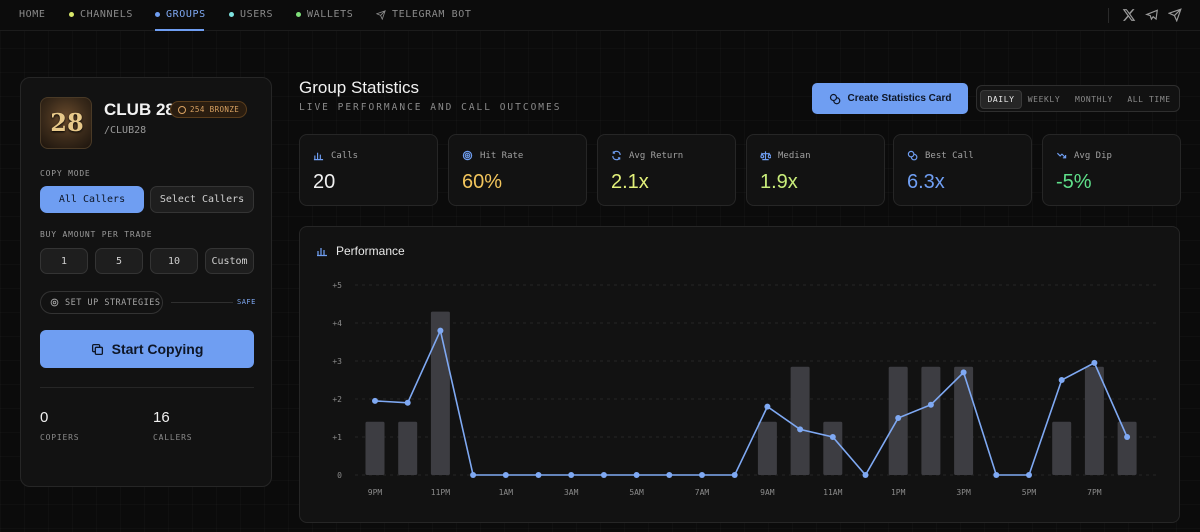 This screenshot has height=532, width=1200. I want to click on start-copying-button: Start Copying, so click(147, 349).